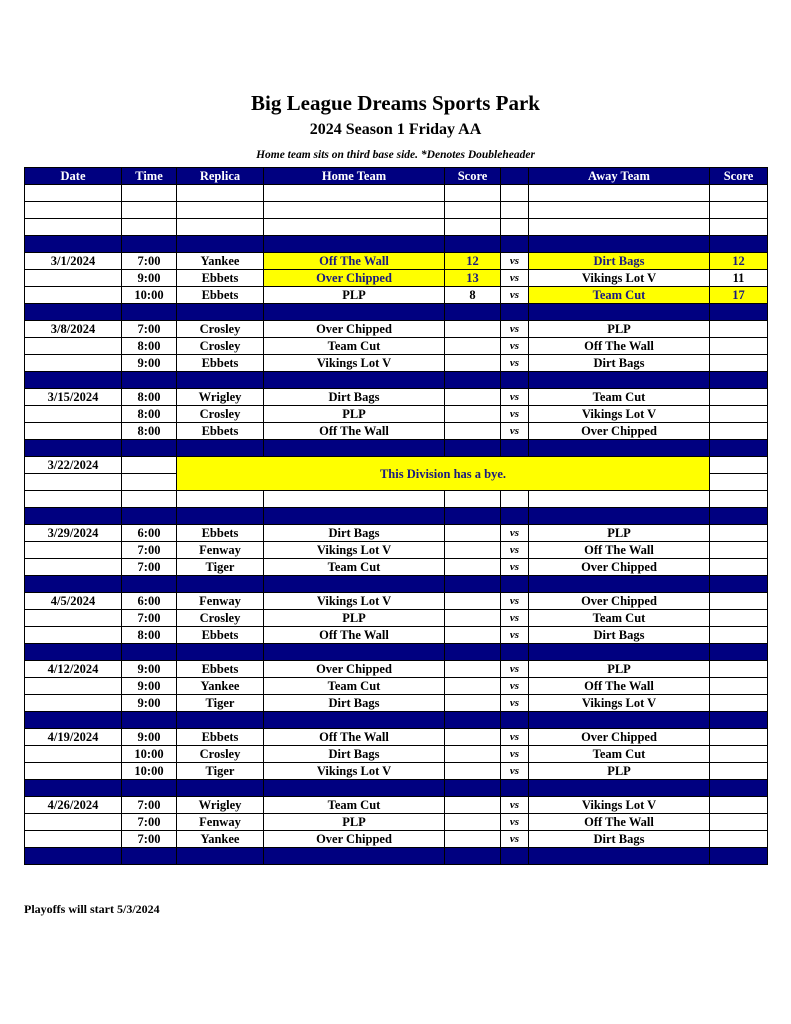 The height and width of the screenshot is (1024, 791). What do you see at coordinates (619, 261) in the screenshot?
I see `away-team-cell: Dirt Bags` at bounding box center [619, 261].